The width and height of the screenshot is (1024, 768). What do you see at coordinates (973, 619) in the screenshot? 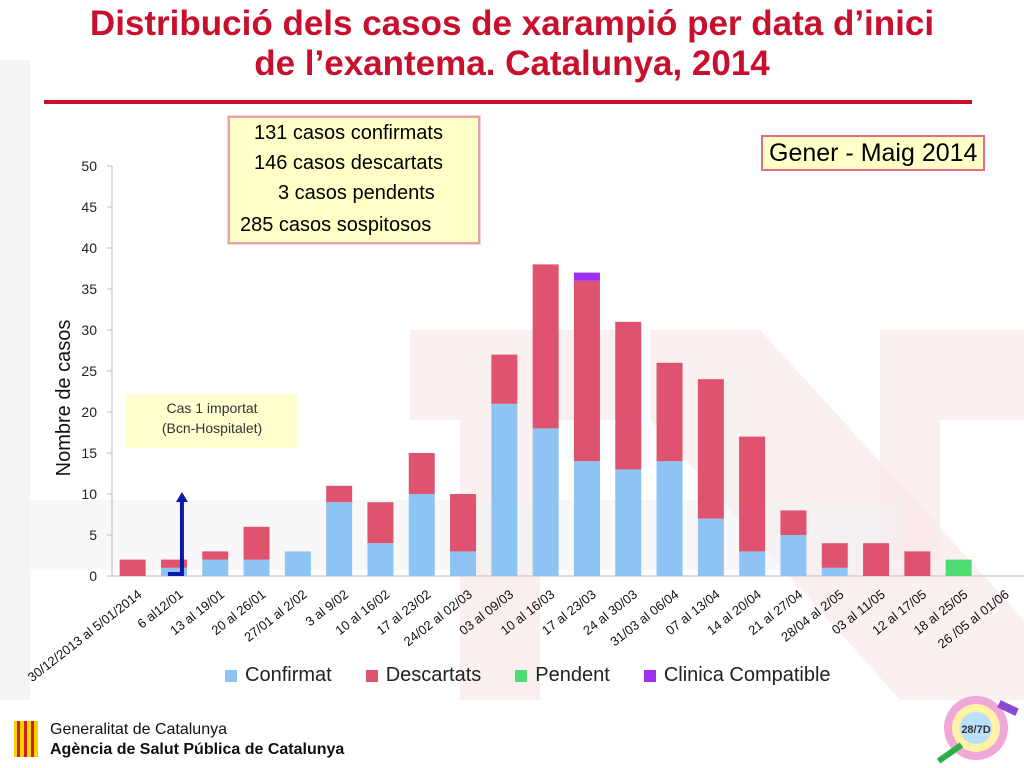
I see `x-tick-label: 26 /05 al 01/06` at bounding box center [973, 619].